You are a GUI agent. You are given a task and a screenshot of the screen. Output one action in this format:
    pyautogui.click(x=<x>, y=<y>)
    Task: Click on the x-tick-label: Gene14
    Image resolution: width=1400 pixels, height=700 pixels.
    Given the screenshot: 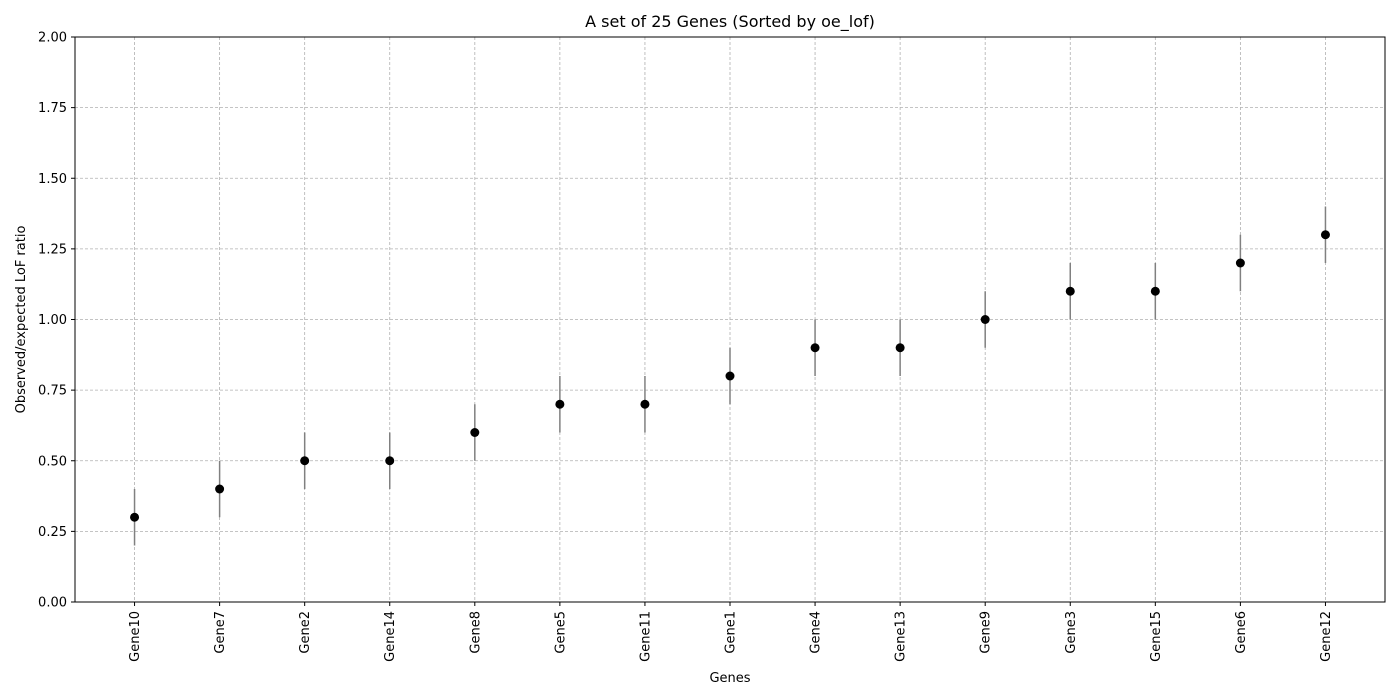 What is the action you would take?
    pyautogui.click(x=390, y=636)
    